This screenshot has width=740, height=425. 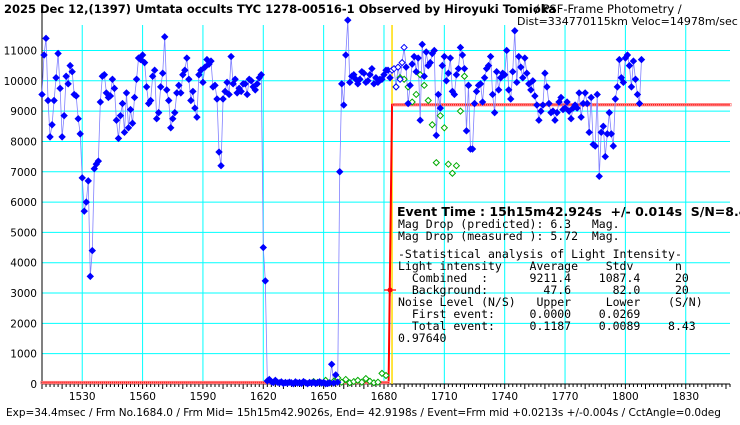 What do you see at coordinates (203, 397) in the screenshot?
I see `x-tick-label: 1590` at bounding box center [203, 397].